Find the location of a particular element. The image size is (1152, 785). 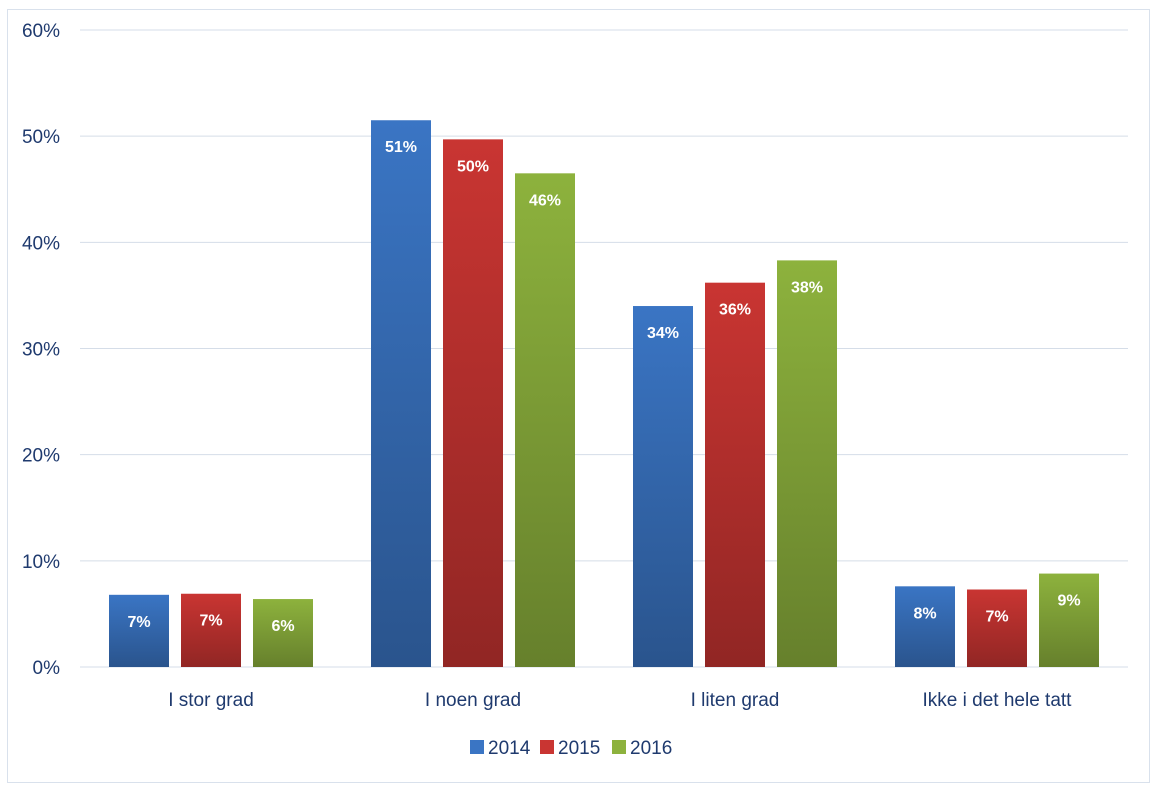

data-label: 50% is located at coordinates (473, 166).